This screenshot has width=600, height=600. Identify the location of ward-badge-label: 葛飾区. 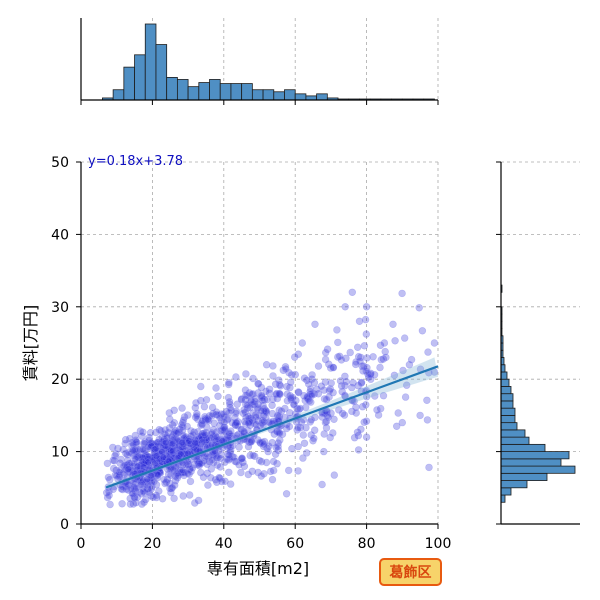
(410, 572).